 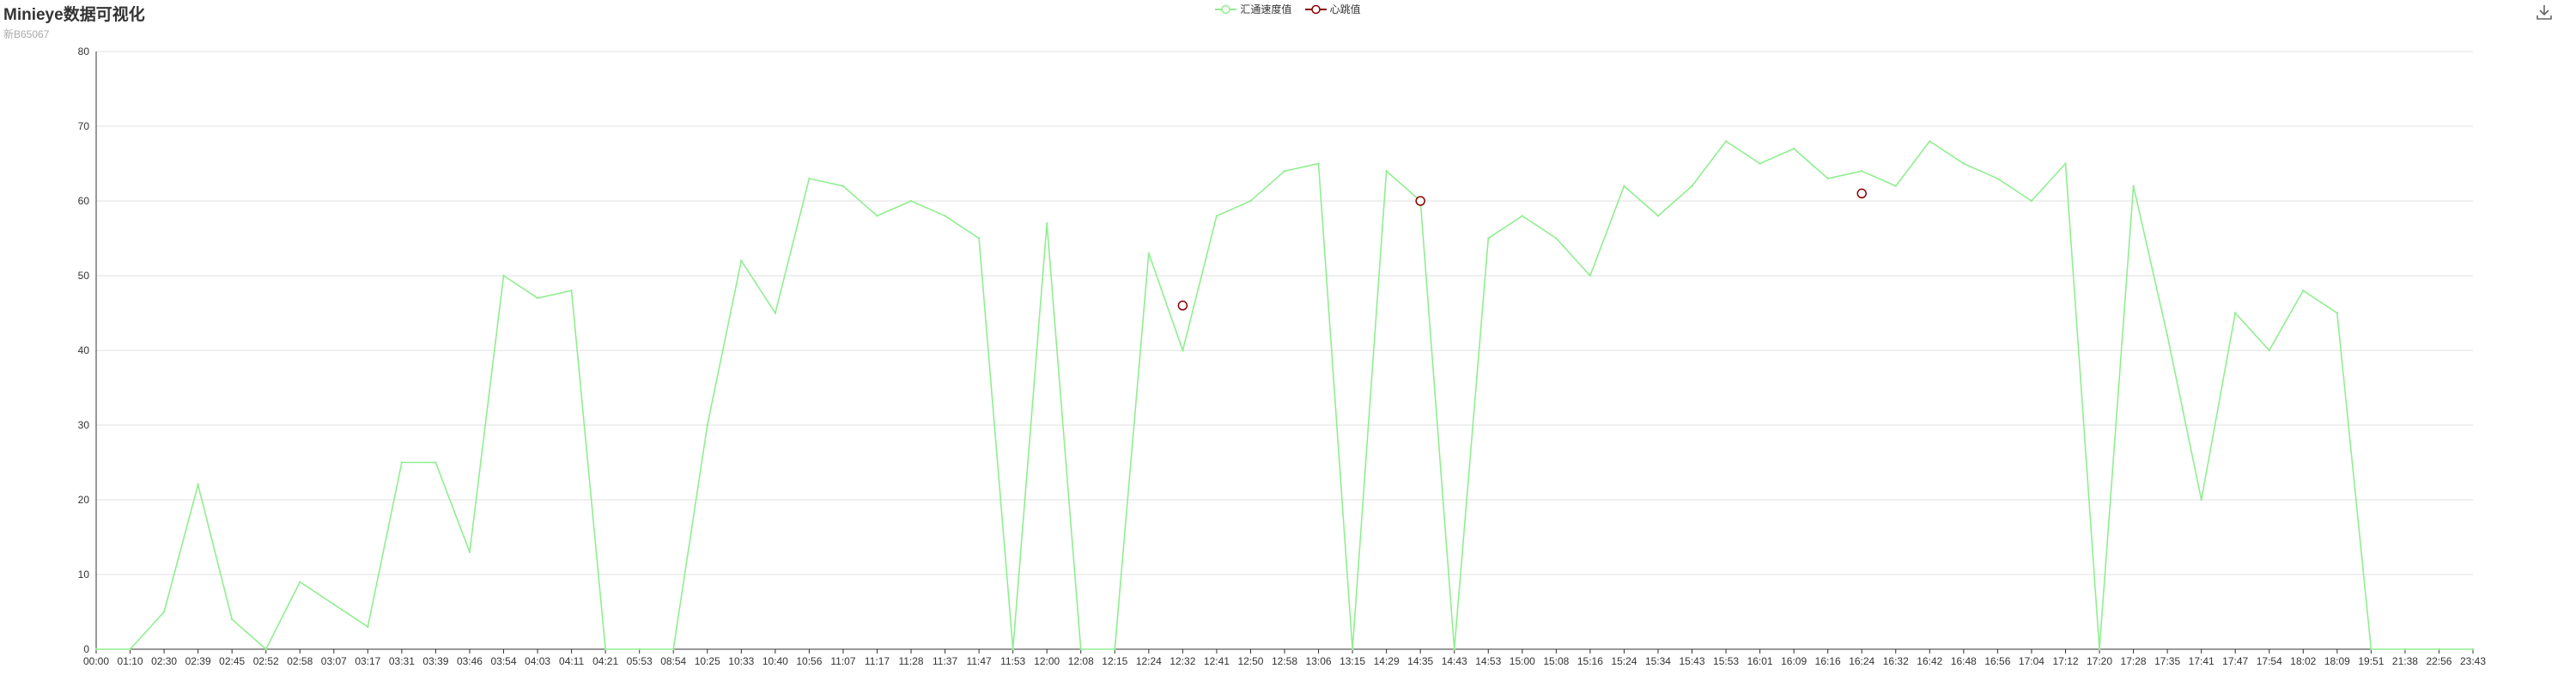 I want to click on x-tick-label: 12:50, so click(x=1250, y=661).